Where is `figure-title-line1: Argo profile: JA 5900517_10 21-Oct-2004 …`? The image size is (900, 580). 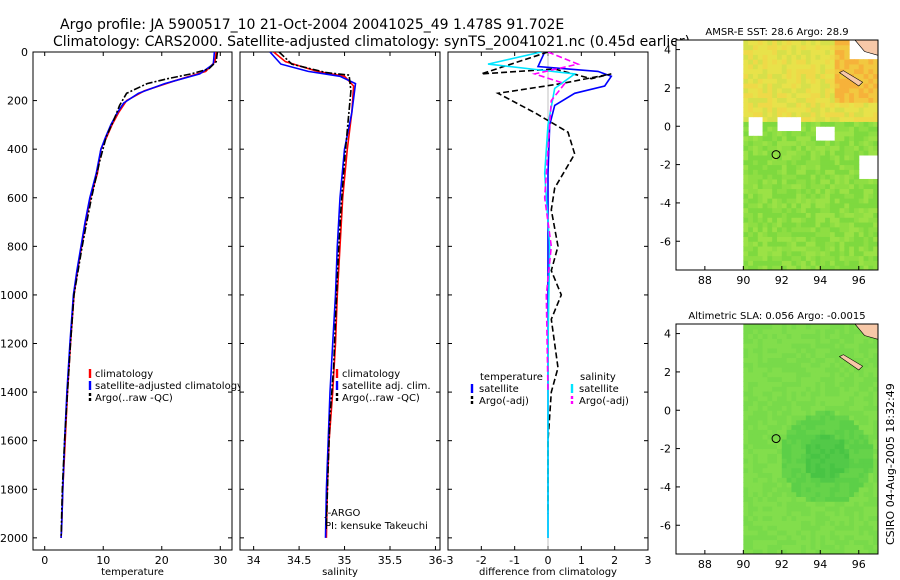 figure-title-line1: Argo profile: JA 5900517_10 21-Oct-2004 … is located at coordinates (312, 25).